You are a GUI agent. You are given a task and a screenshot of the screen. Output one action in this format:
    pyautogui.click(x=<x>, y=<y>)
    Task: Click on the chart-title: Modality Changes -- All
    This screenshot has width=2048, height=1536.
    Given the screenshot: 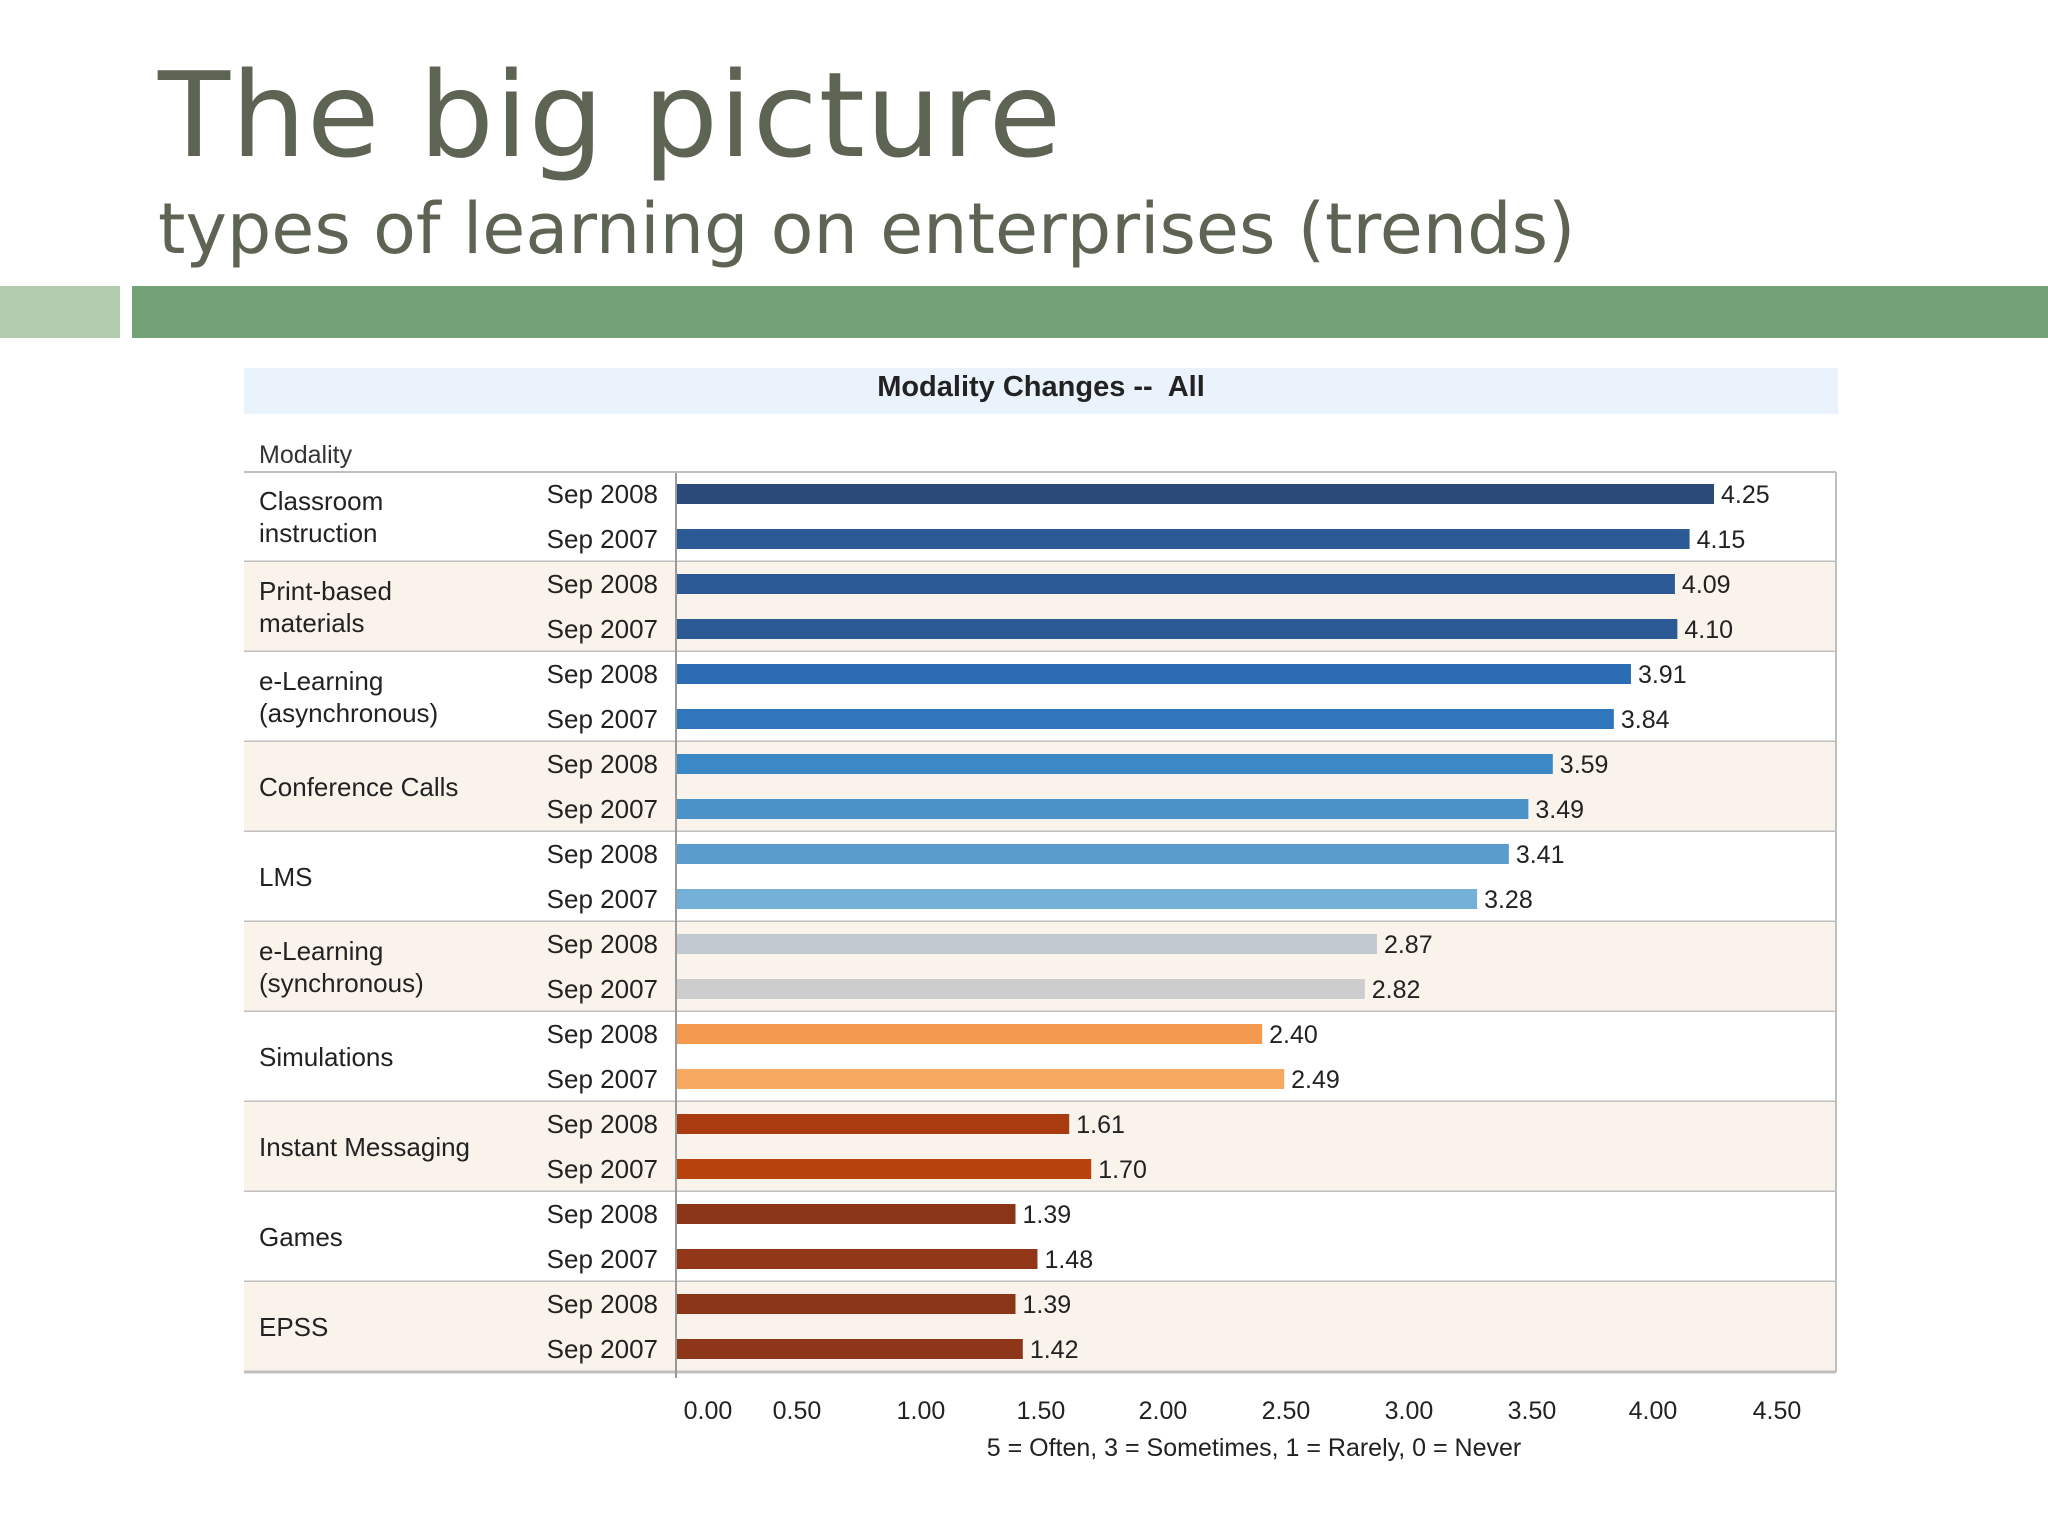 What is the action you would take?
    pyautogui.click(x=1041, y=387)
    